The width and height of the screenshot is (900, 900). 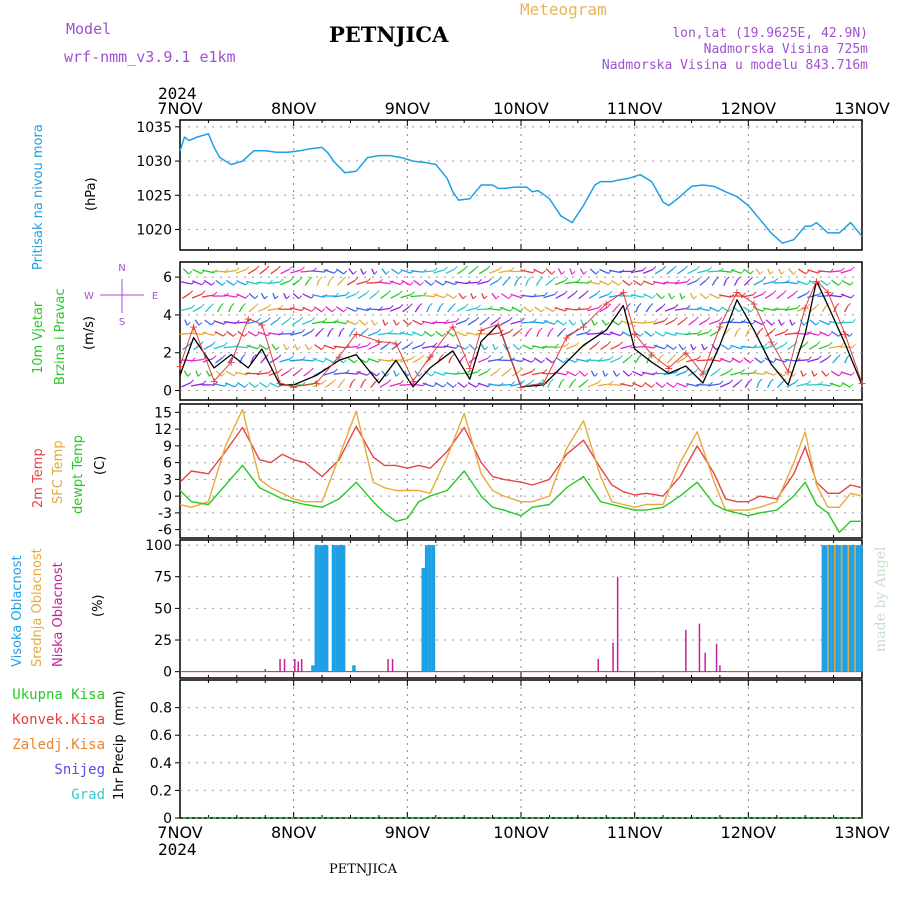 What do you see at coordinates (58, 720) in the screenshot?
I see `legend-conv-precip: Konvek.Kisa` at bounding box center [58, 720].